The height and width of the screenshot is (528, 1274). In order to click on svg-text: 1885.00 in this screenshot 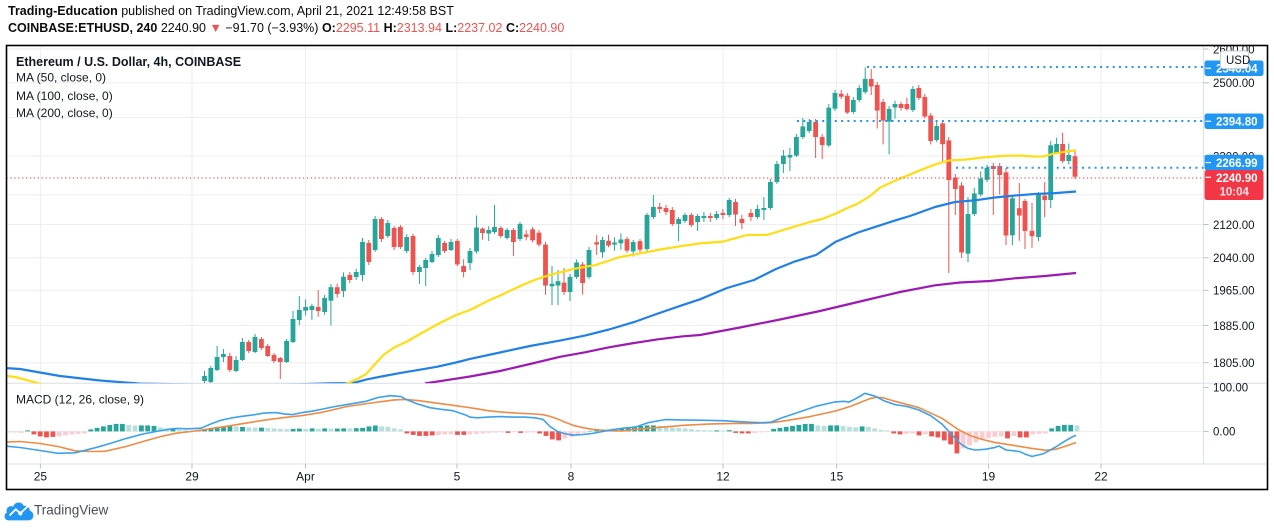, I will do `click(1234, 327)`.